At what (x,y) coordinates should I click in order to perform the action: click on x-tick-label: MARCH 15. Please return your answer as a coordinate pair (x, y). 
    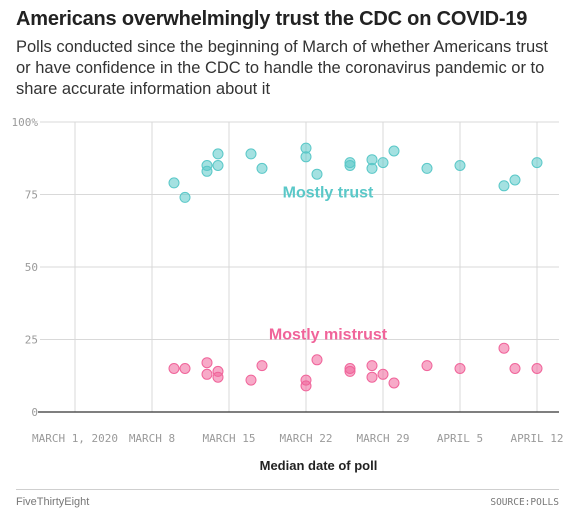
    Looking at the image, I should click on (229, 438).